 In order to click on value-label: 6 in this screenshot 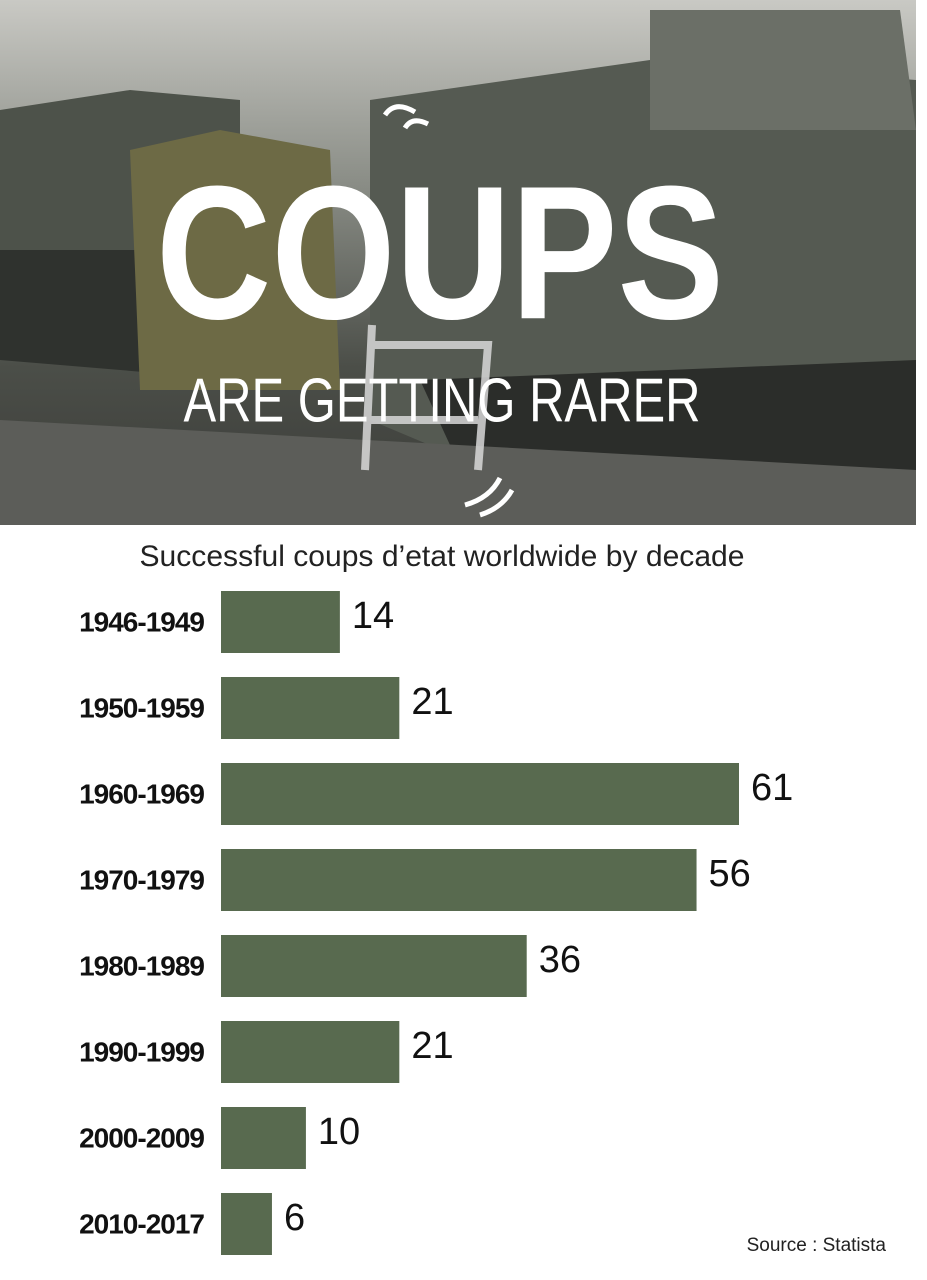, I will do `click(294, 1218)`.